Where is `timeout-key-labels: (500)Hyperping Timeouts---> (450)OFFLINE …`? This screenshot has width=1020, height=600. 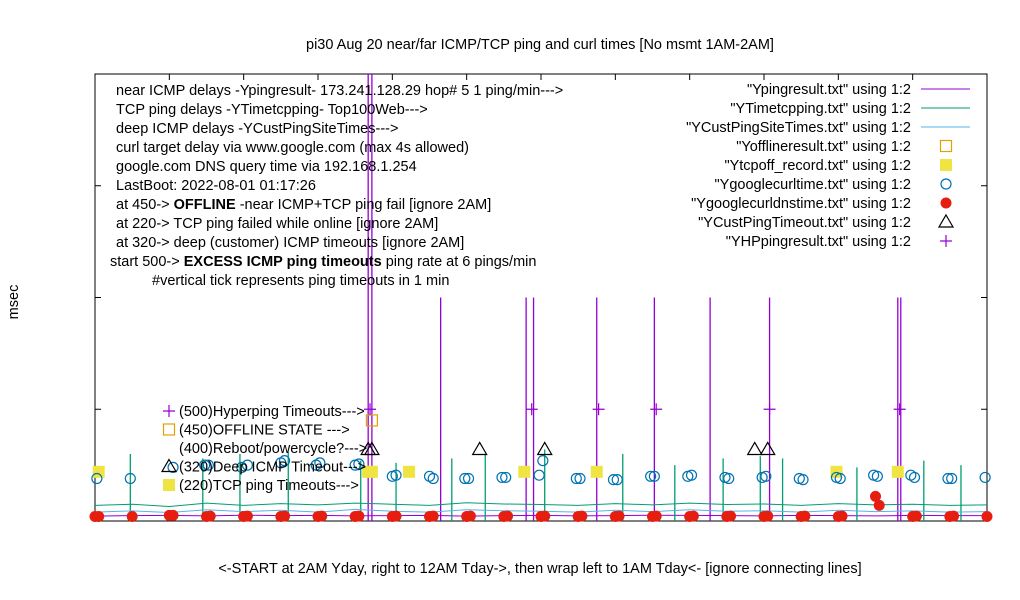
timeout-key-labels: (500)Hyperping Timeouts---> (450)OFFLINE … is located at coordinates (263, 449).